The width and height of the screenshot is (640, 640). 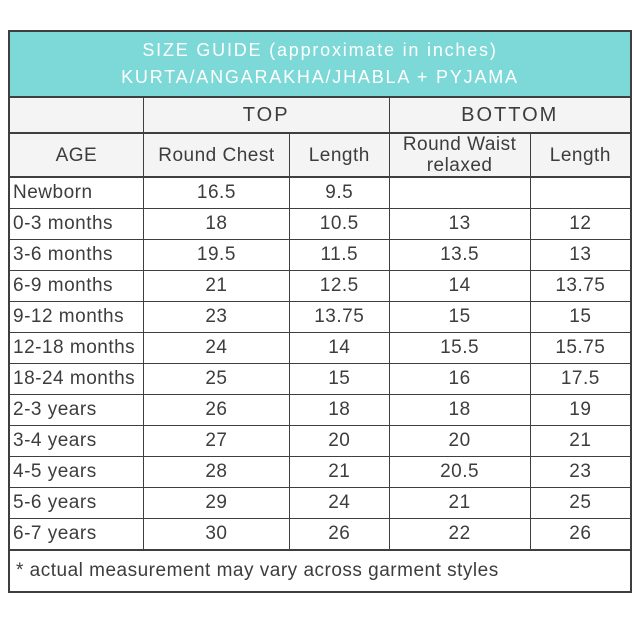 What do you see at coordinates (76, 379) in the screenshot?
I see `age-cell: 18-24 months` at bounding box center [76, 379].